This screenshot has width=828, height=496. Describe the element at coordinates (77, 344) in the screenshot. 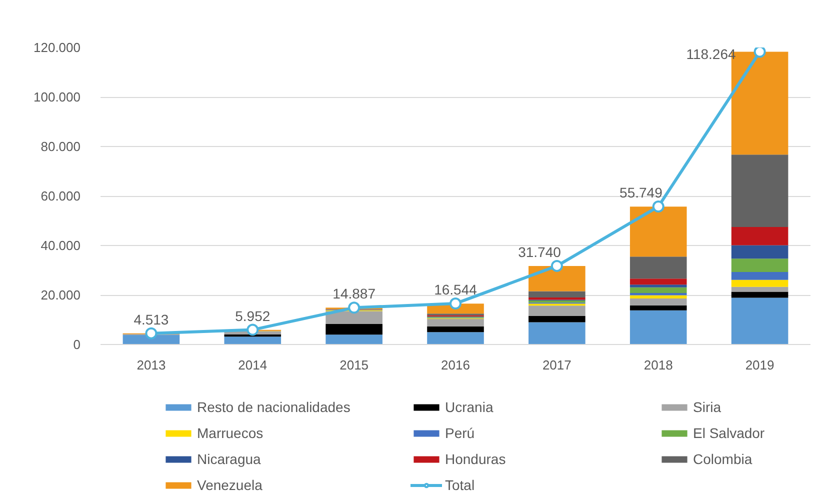

I see `y-tick-label: 0` at that location.